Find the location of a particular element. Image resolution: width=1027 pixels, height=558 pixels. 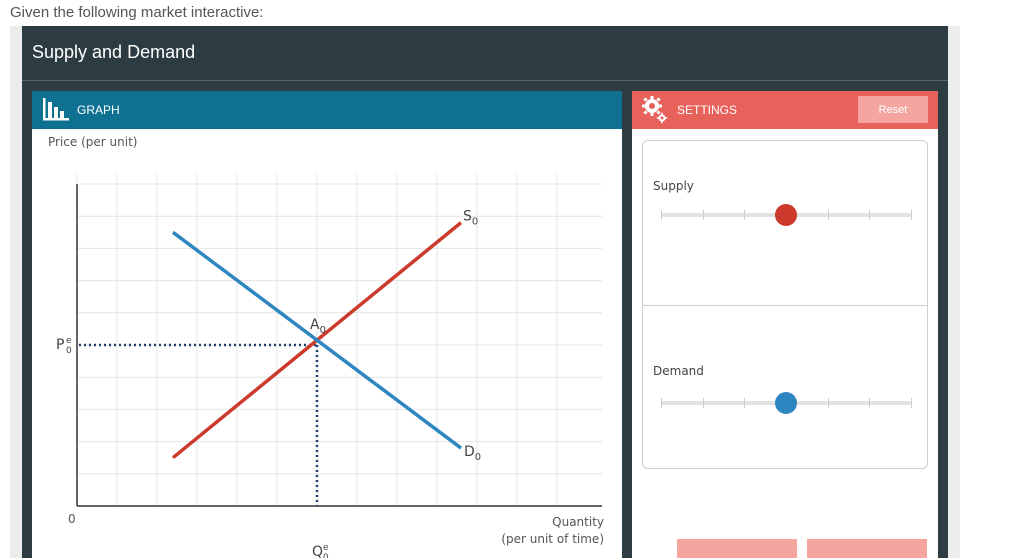

settings-header: SETTINGS Reset is located at coordinates (785, 110).